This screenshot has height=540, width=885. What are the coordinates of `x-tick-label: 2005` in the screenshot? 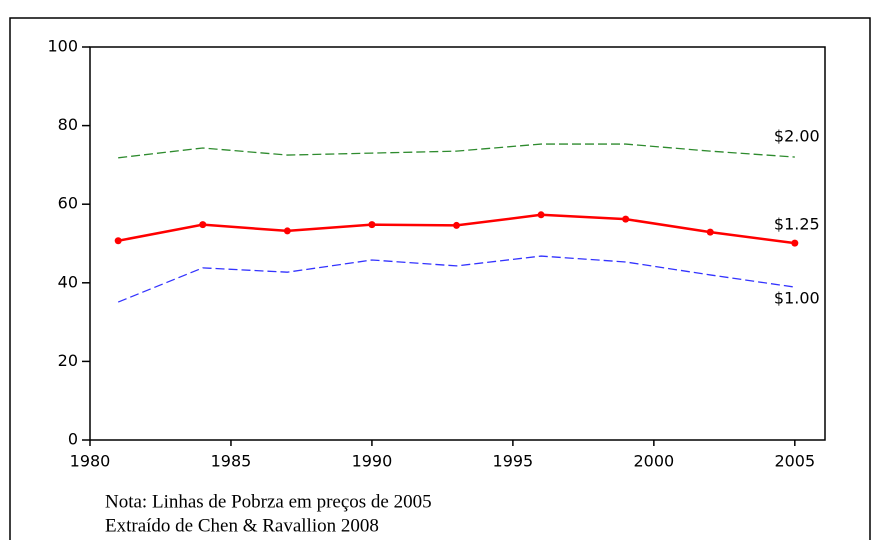 It's located at (794, 461).